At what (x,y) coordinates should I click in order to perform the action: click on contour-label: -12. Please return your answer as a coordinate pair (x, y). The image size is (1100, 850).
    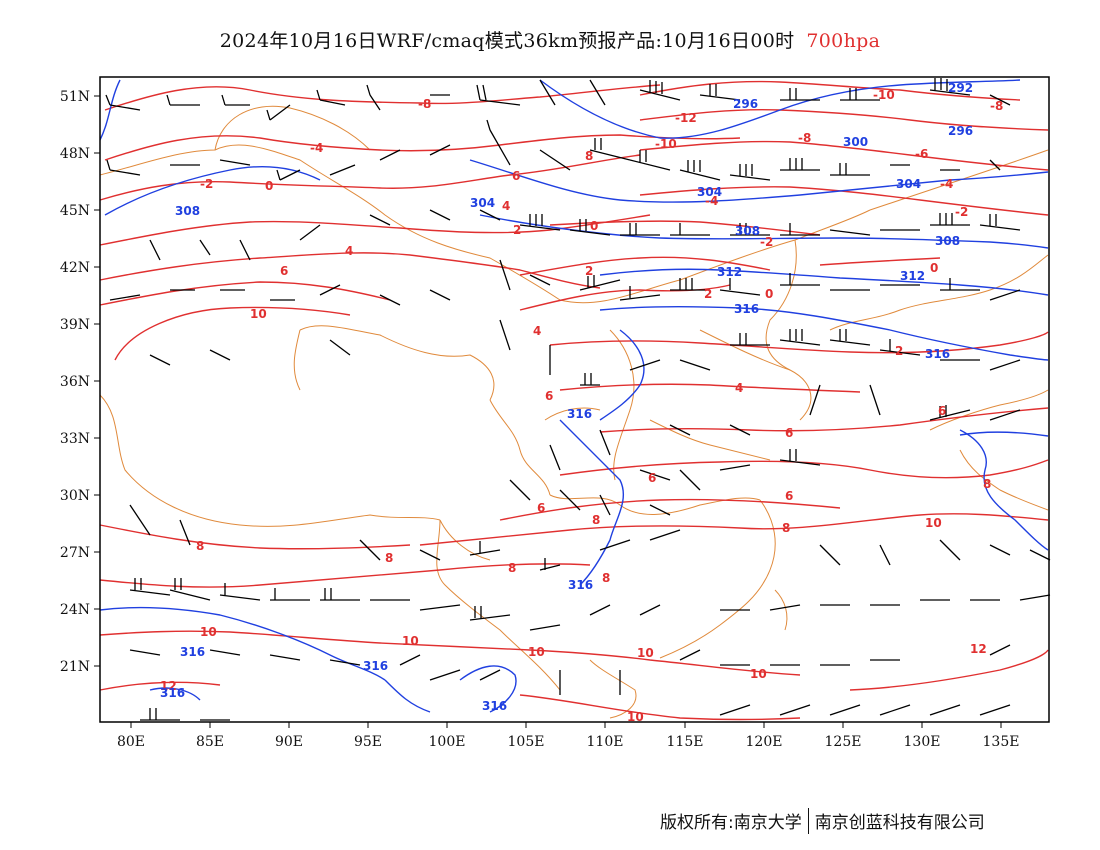
    Looking at the image, I should click on (686, 118).